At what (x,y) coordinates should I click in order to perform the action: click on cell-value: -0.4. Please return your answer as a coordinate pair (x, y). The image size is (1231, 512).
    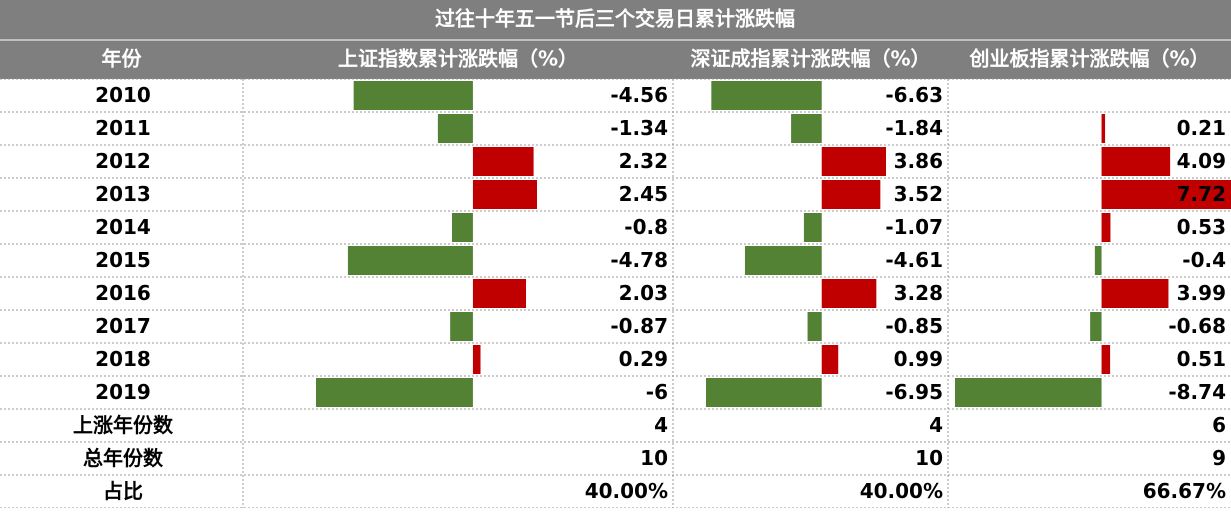
    Looking at the image, I should click on (1204, 260).